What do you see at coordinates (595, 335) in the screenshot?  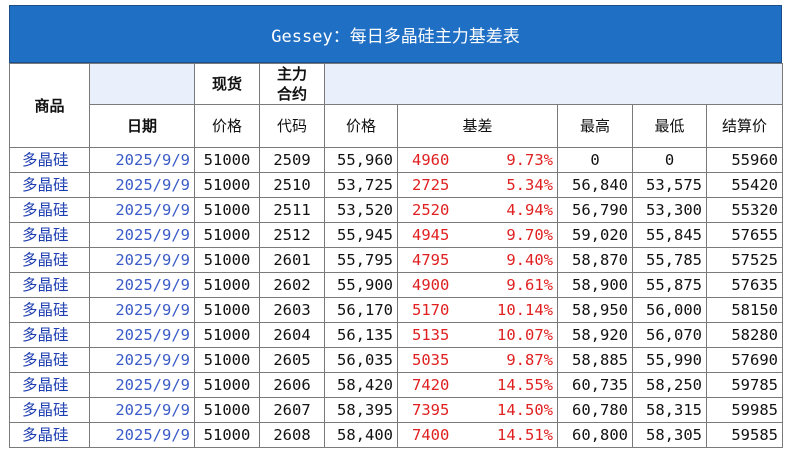 I see `cell-high: 58,920` at bounding box center [595, 335].